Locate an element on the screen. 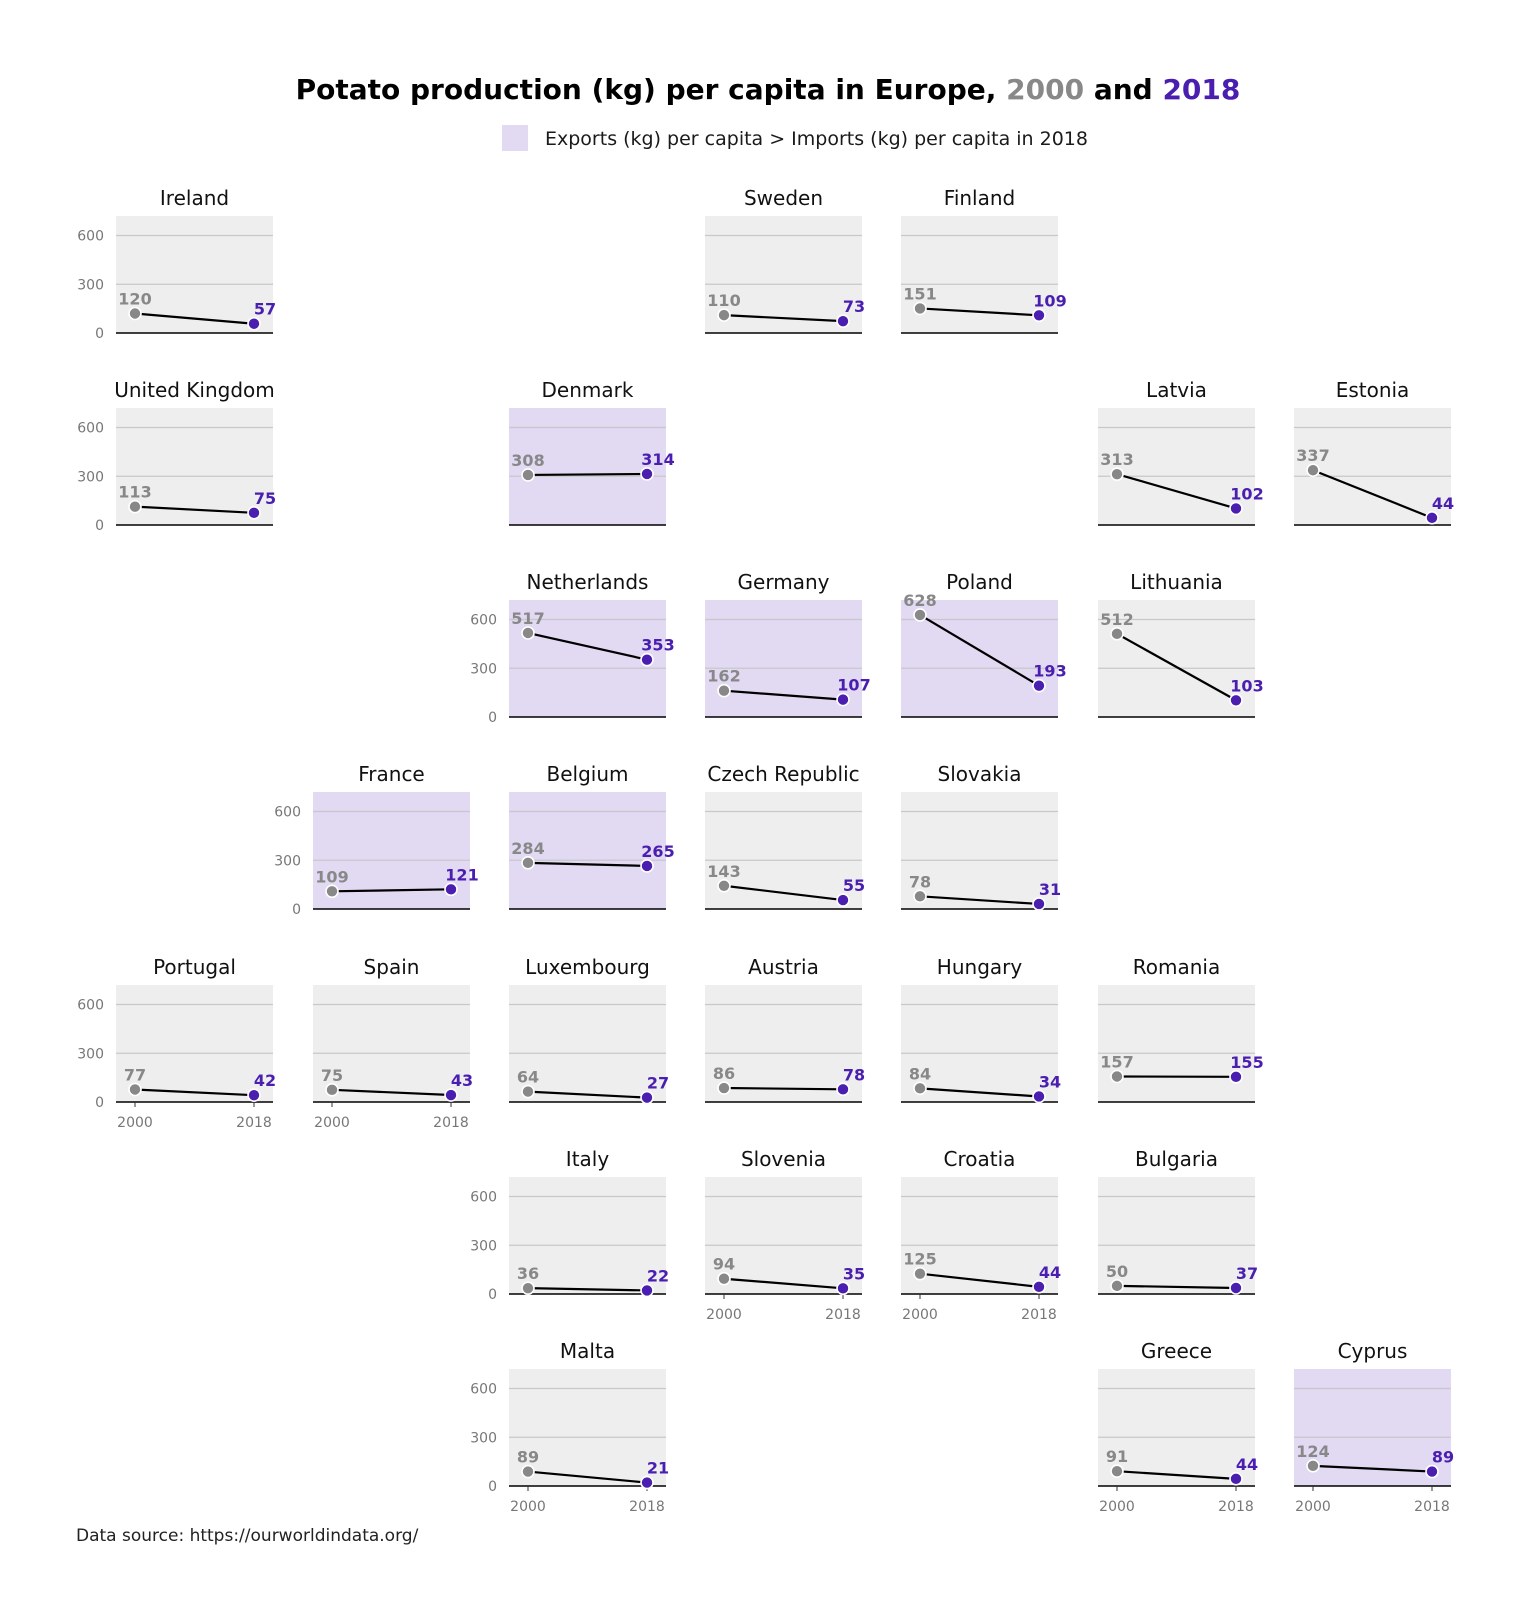 Image resolution: width=1536 pixels, height=1612 pixels. value-label-2000: 337 is located at coordinates (1312, 455).